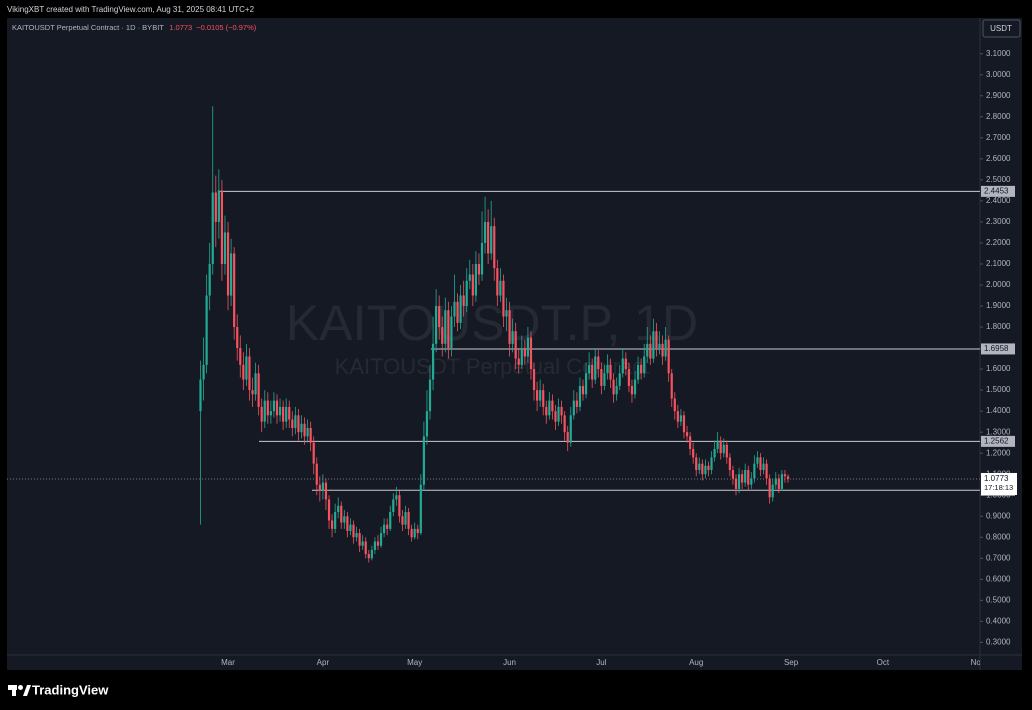 Image resolution: width=1032 pixels, height=710 pixels. What do you see at coordinates (601, 662) in the screenshot?
I see `x-tick-label: Jul` at bounding box center [601, 662].